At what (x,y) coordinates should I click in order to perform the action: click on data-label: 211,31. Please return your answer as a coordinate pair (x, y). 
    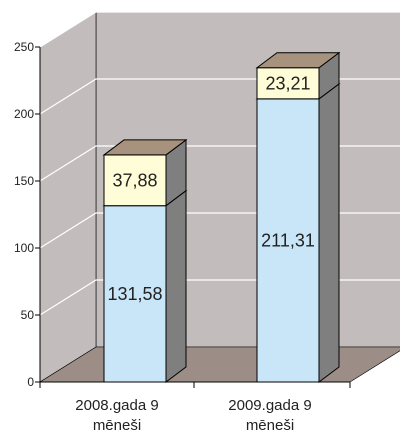
    Looking at the image, I should click on (288, 240).